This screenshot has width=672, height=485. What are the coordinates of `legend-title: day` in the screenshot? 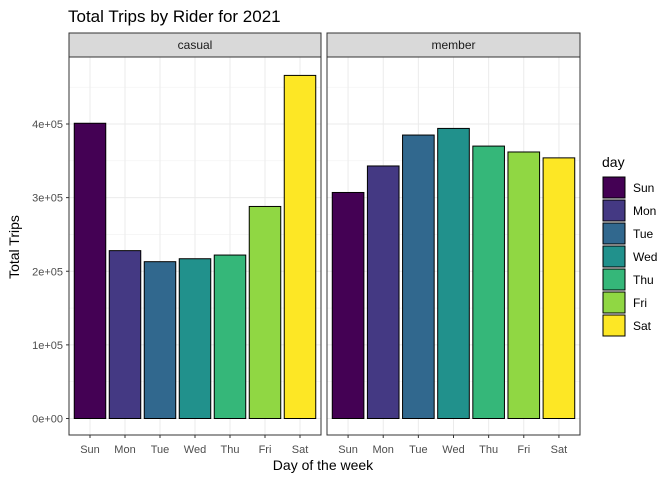 It's located at (613, 162).